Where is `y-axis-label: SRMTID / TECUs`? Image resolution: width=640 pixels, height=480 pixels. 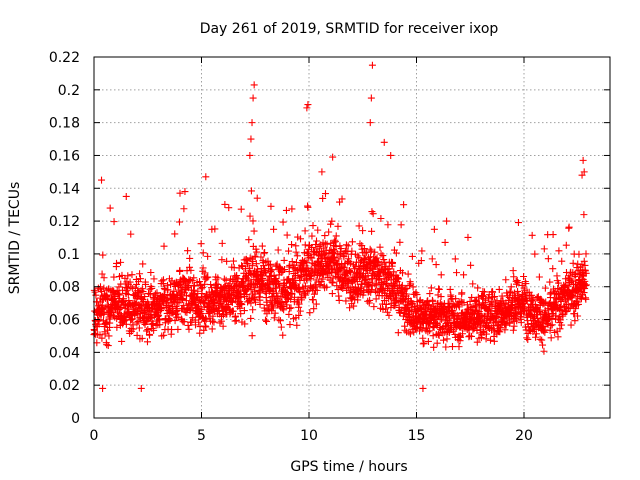
y-axis-label: SRMTID / TECUs is located at coordinates (15, 238).